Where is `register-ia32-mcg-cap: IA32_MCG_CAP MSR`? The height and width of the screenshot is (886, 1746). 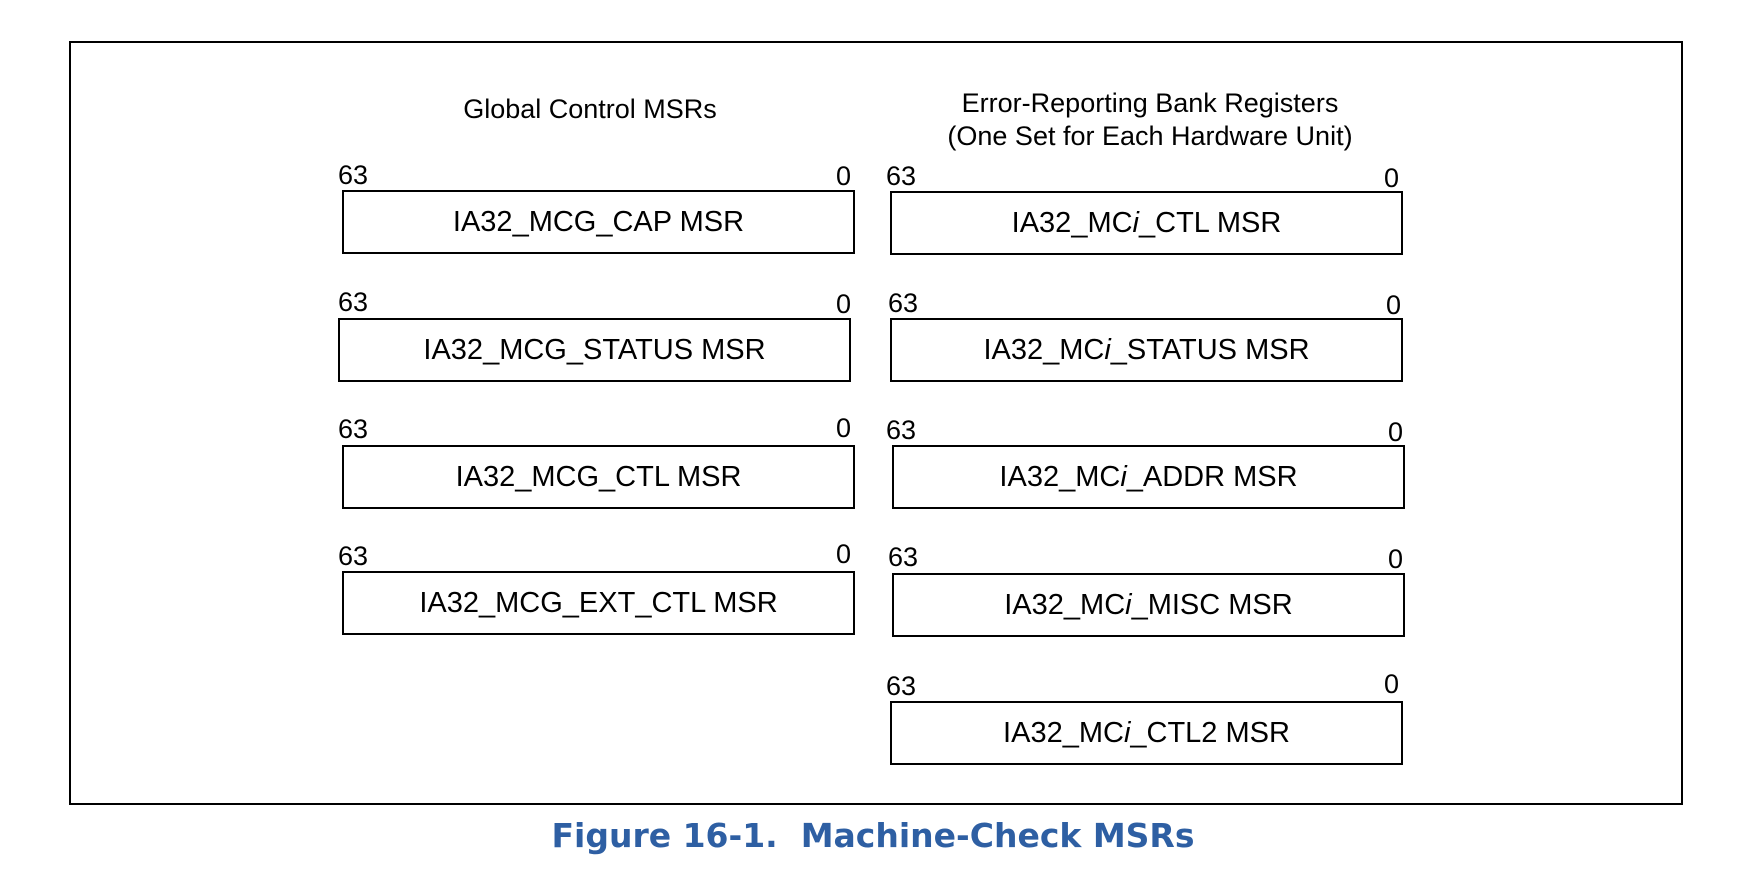
register-ia32-mcg-cap: IA32_MCG_CAP MSR is located at coordinates (598, 222).